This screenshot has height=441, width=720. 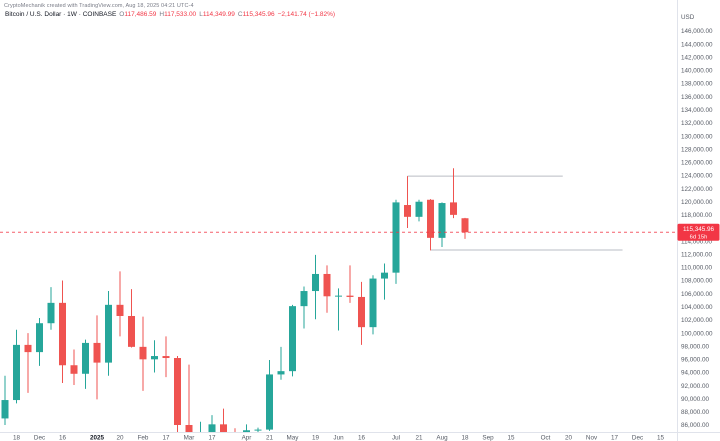 What do you see at coordinates (697, 281) in the screenshot?
I see `price-axis-tick: 108,000.00` at bounding box center [697, 281].